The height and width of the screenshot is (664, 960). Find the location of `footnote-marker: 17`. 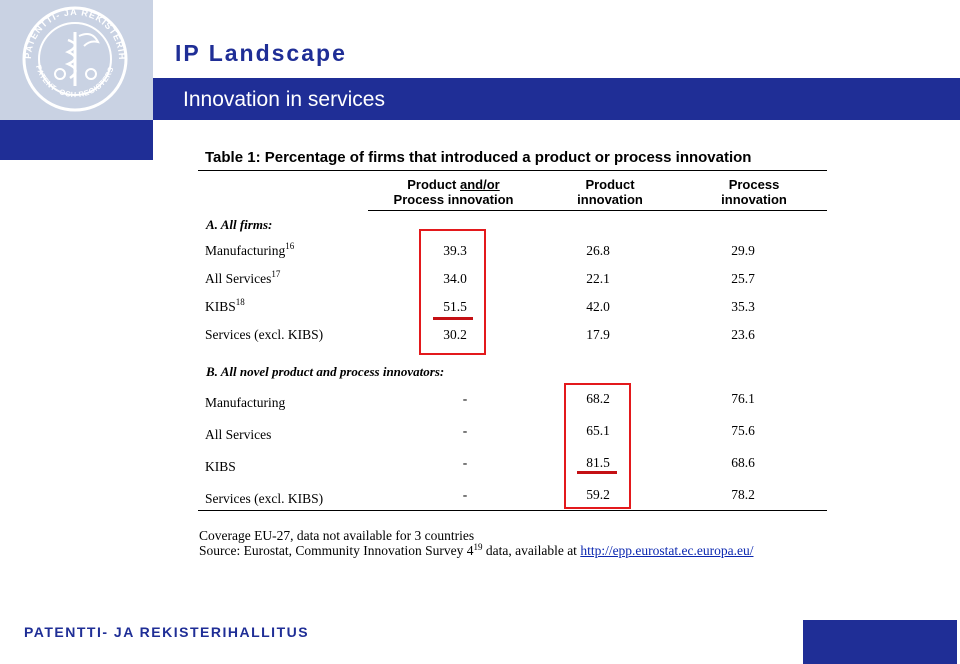

footnote-marker: 17 is located at coordinates (276, 274).